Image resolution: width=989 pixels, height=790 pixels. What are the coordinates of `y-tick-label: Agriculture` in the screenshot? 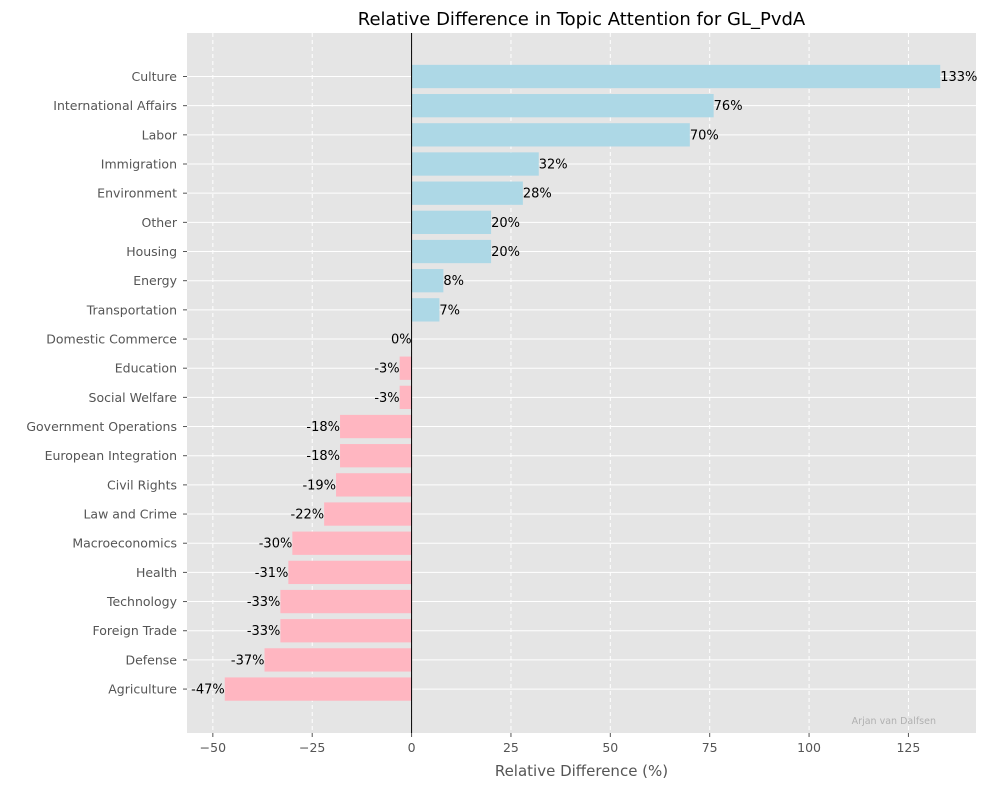 It's located at (142, 689).